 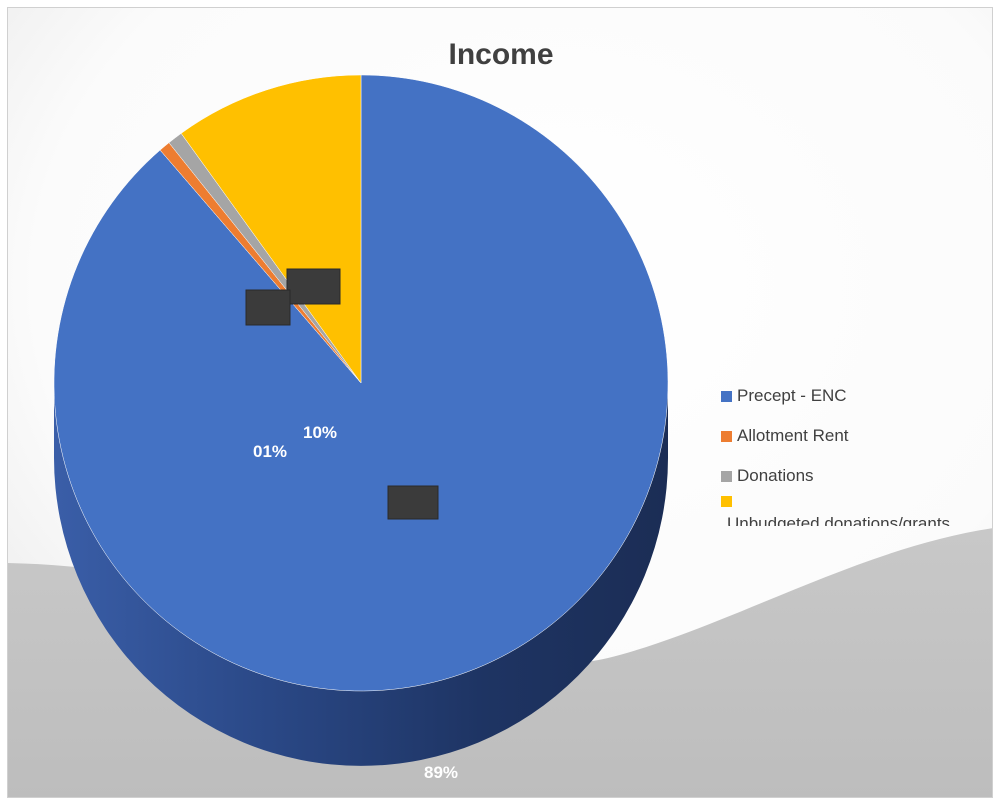 What do you see at coordinates (441, 772) in the screenshot?
I see `data-label-precept-enc: 89%` at bounding box center [441, 772].